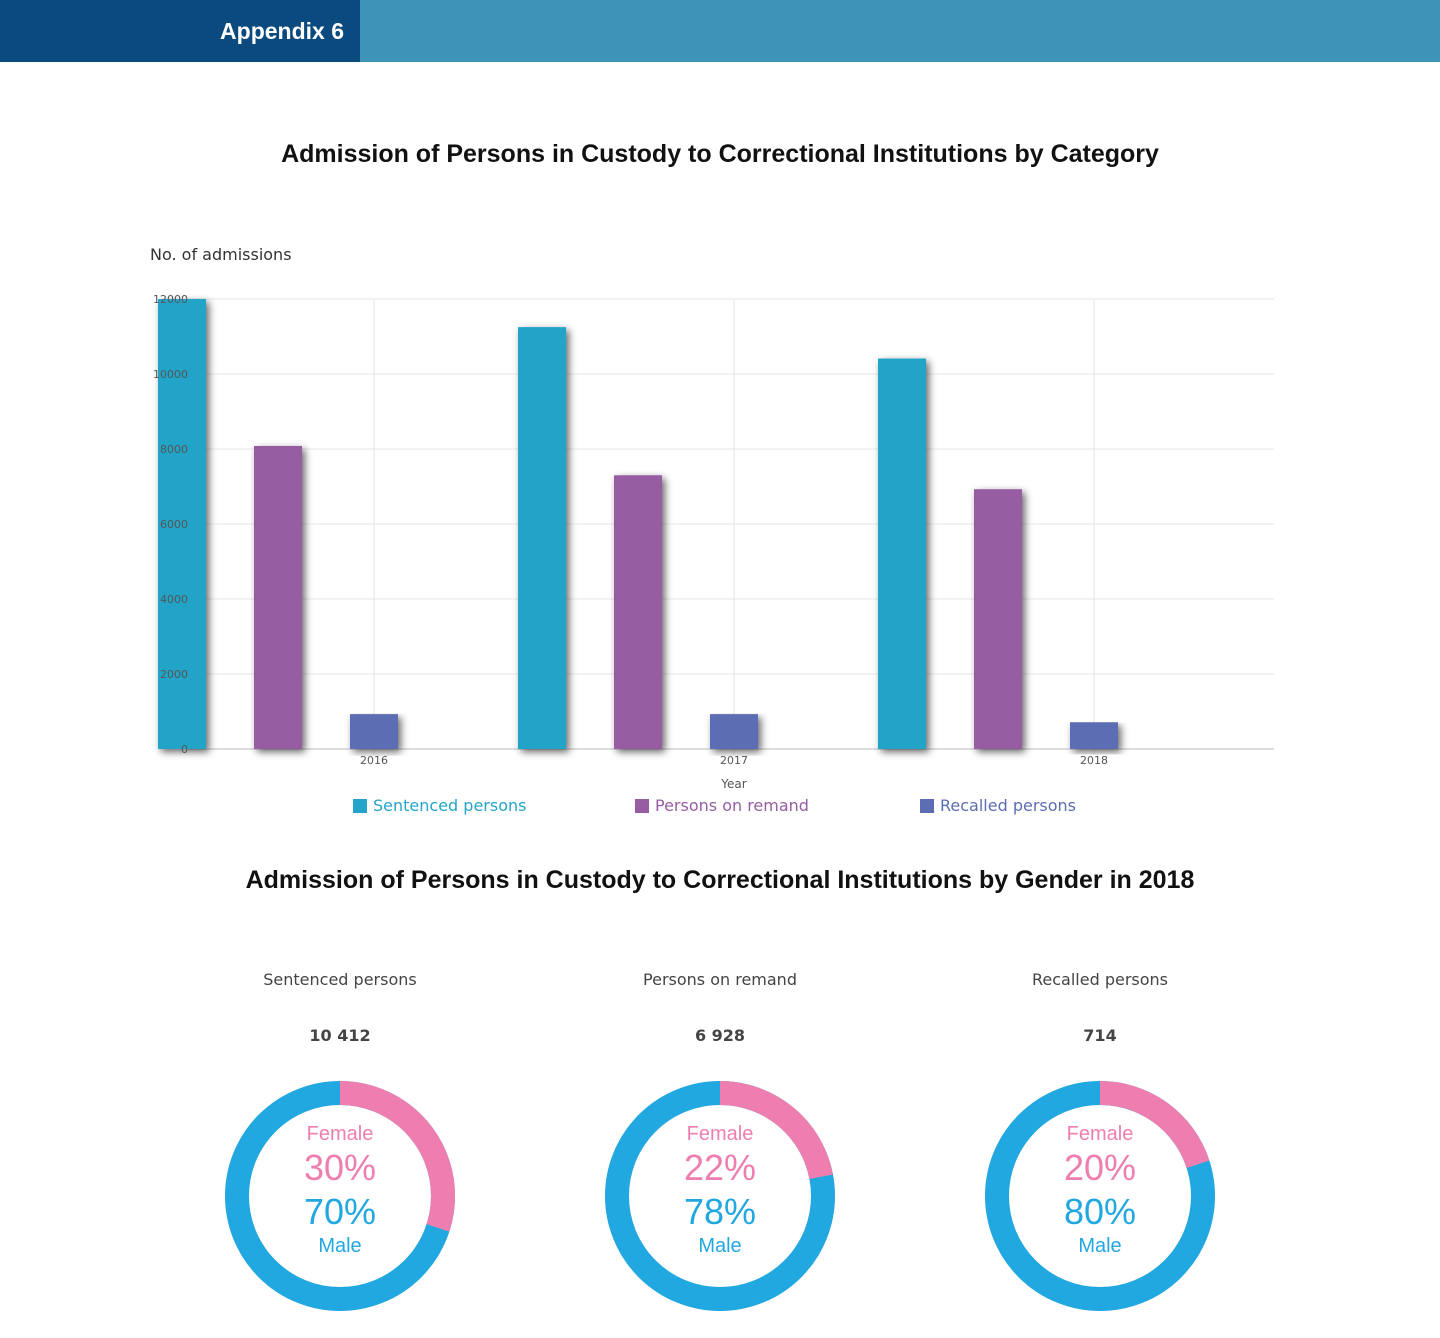 This screenshot has width=1440, height=1338. What do you see at coordinates (1100, 1167) in the screenshot?
I see `donut-female-percent: 20%` at bounding box center [1100, 1167].